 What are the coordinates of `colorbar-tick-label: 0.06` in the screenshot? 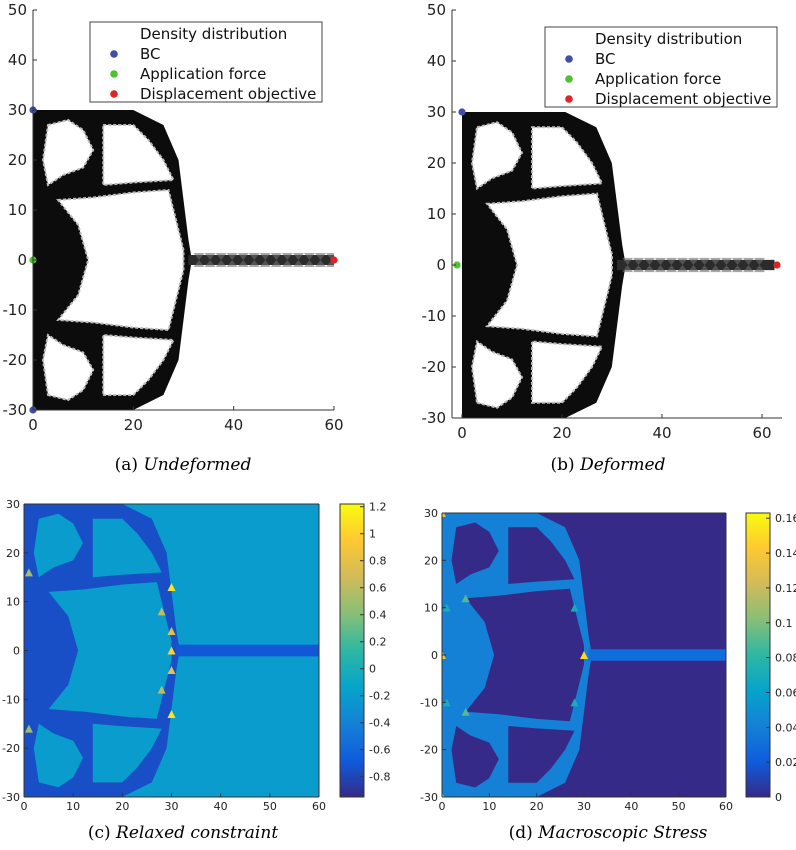 It's located at (785, 692).